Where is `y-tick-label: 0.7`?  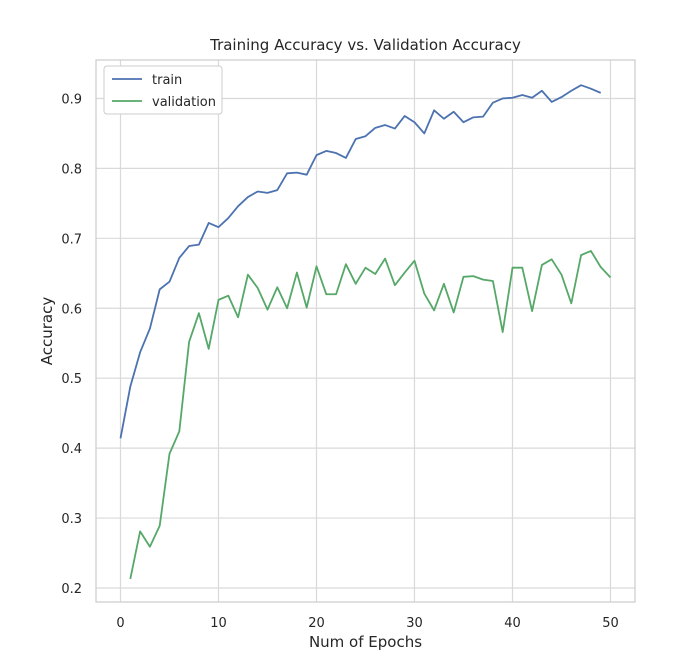
y-tick-label: 0.7 is located at coordinates (71, 239).